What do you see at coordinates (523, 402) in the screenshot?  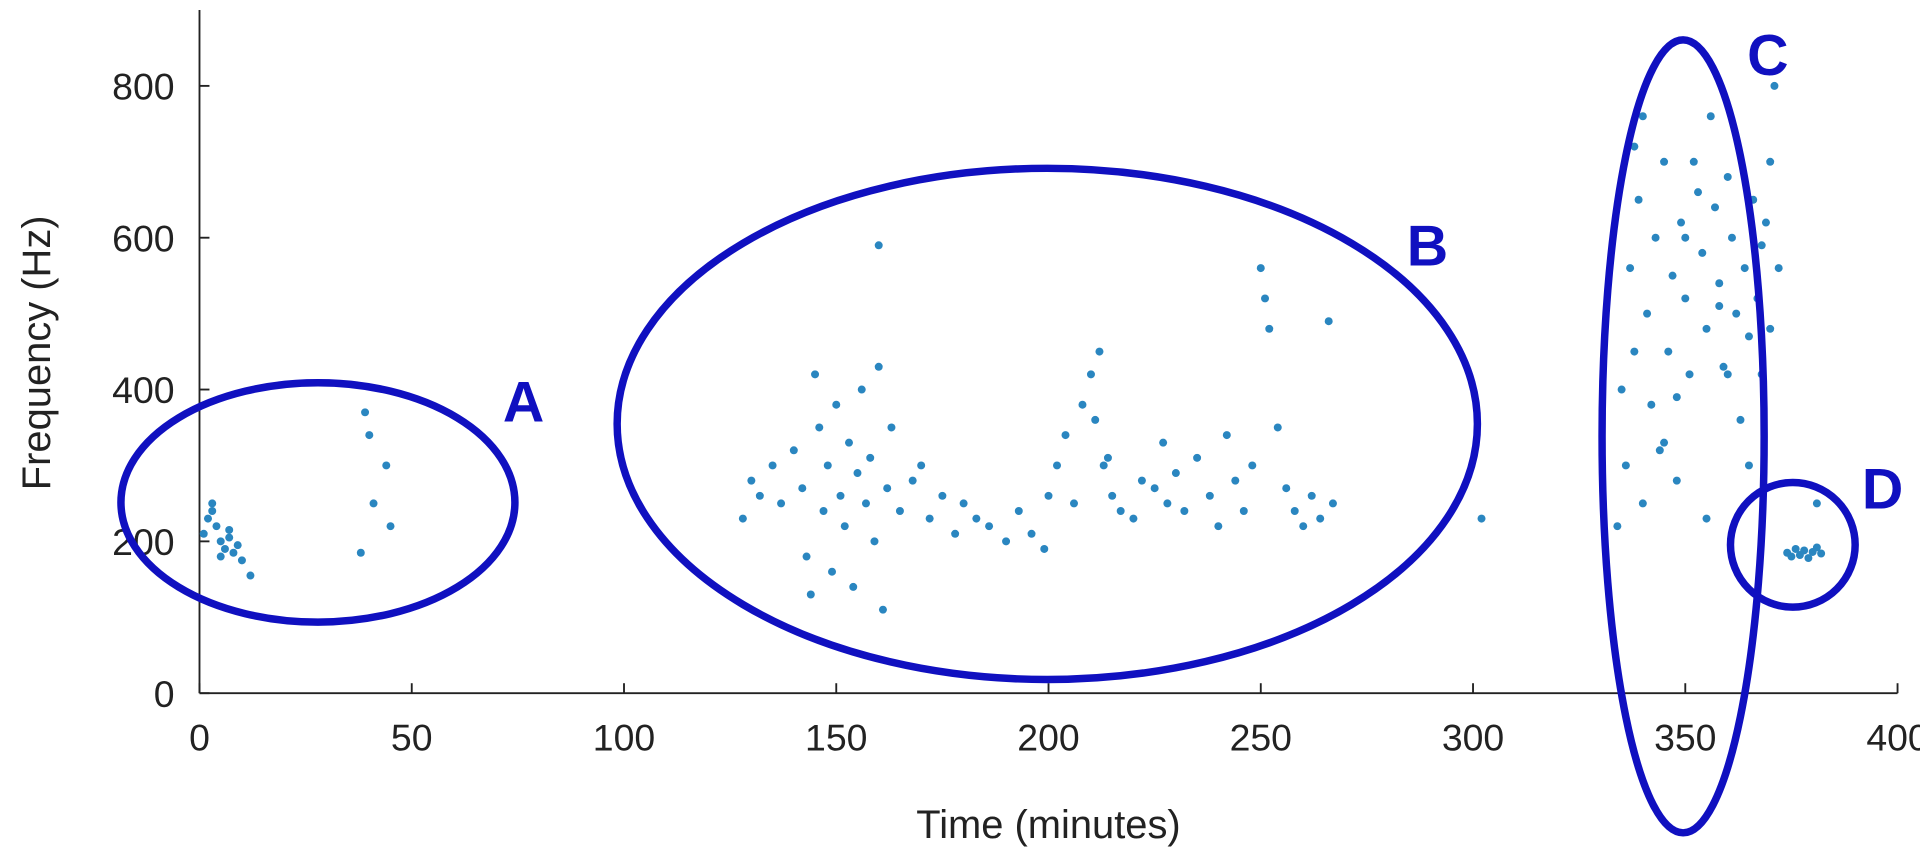 I see `annotation-label: A` at bounding box center [523, 402].